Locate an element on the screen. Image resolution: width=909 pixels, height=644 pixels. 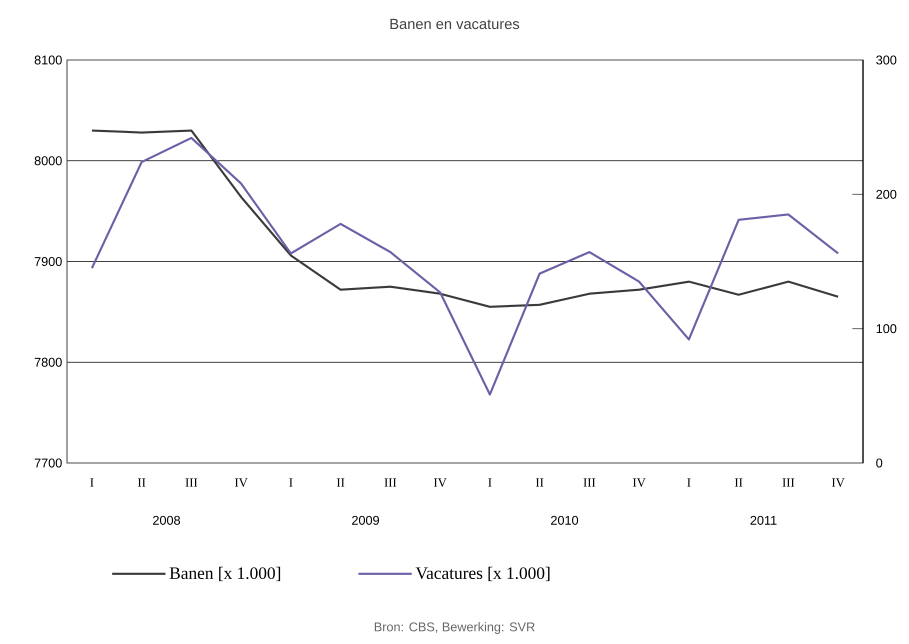
y-tick-label: 7700 is located at coordinates (48, 463).